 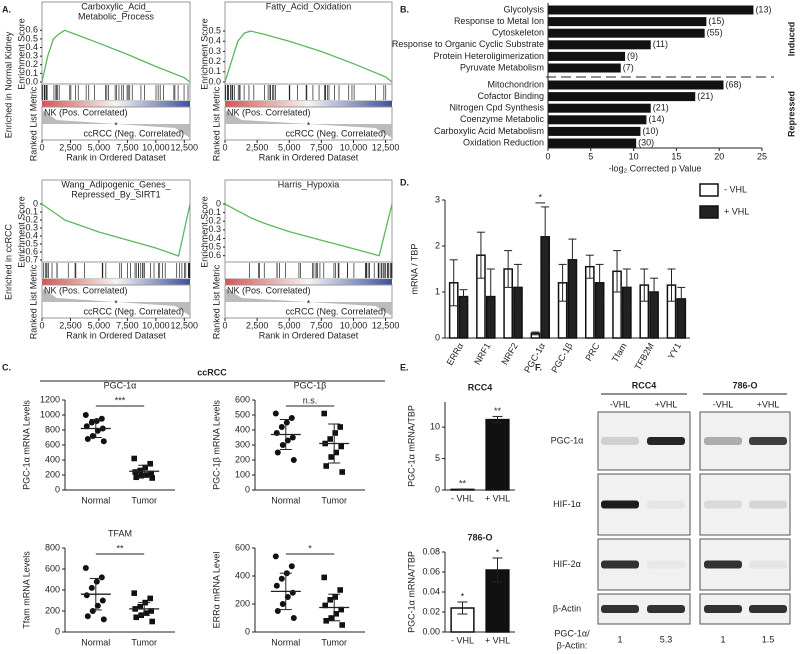 What do you see at coordinates (497, 640) in the screenshot?
I see `x-tick-label: + VHL` at bounding box center [497, 640].